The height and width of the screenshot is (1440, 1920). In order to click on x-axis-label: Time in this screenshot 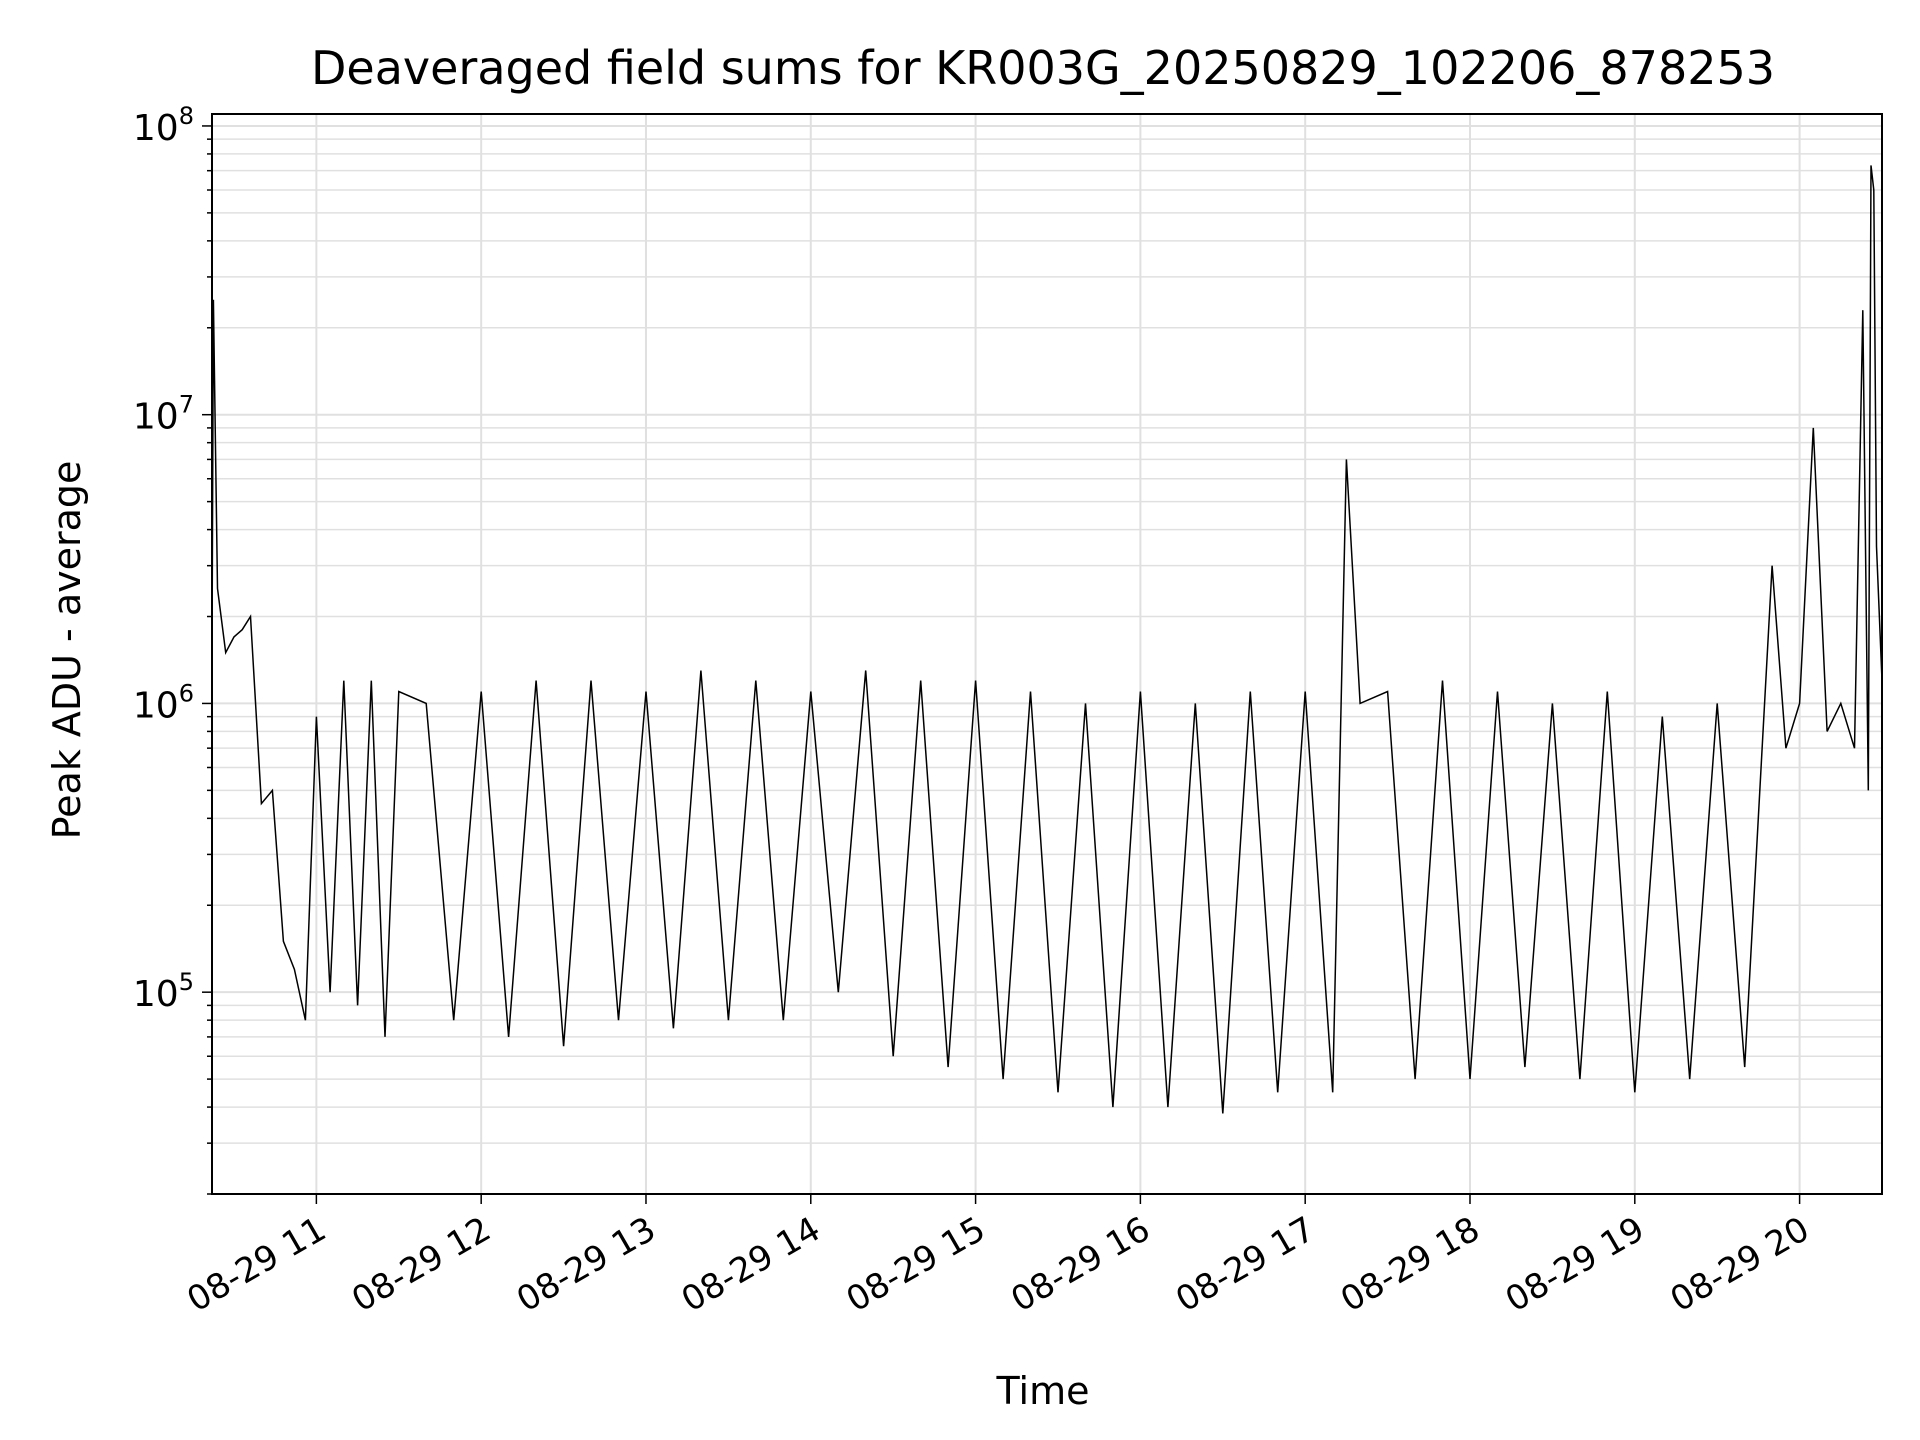, I will do `click(1043, 1391)`.